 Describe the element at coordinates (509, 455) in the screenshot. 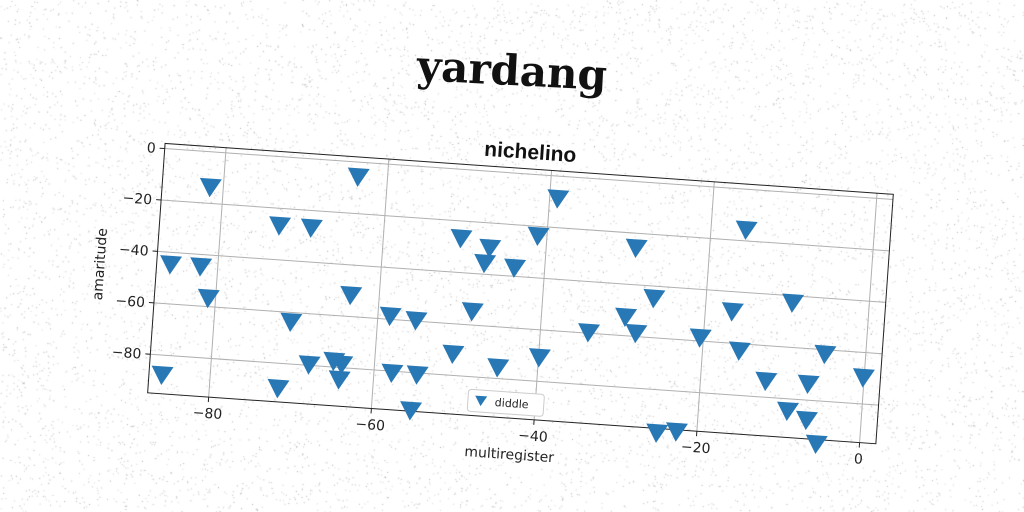

I see `x-axis-label: multiregister` at that location.